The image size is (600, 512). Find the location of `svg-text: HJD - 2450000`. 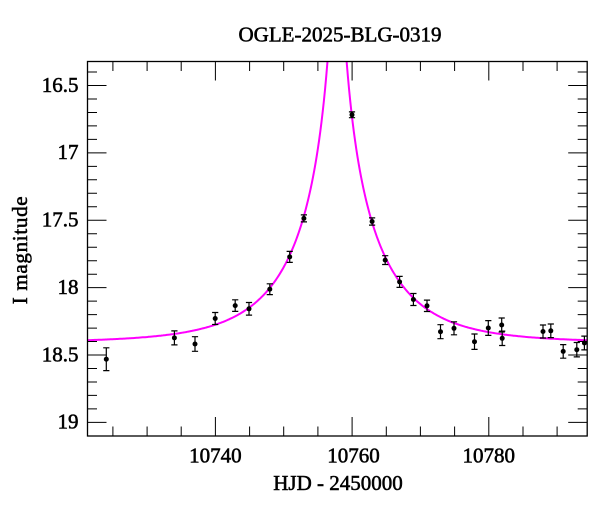

svg-text: HJD - 2450000 is located at coordinates (338, 483).